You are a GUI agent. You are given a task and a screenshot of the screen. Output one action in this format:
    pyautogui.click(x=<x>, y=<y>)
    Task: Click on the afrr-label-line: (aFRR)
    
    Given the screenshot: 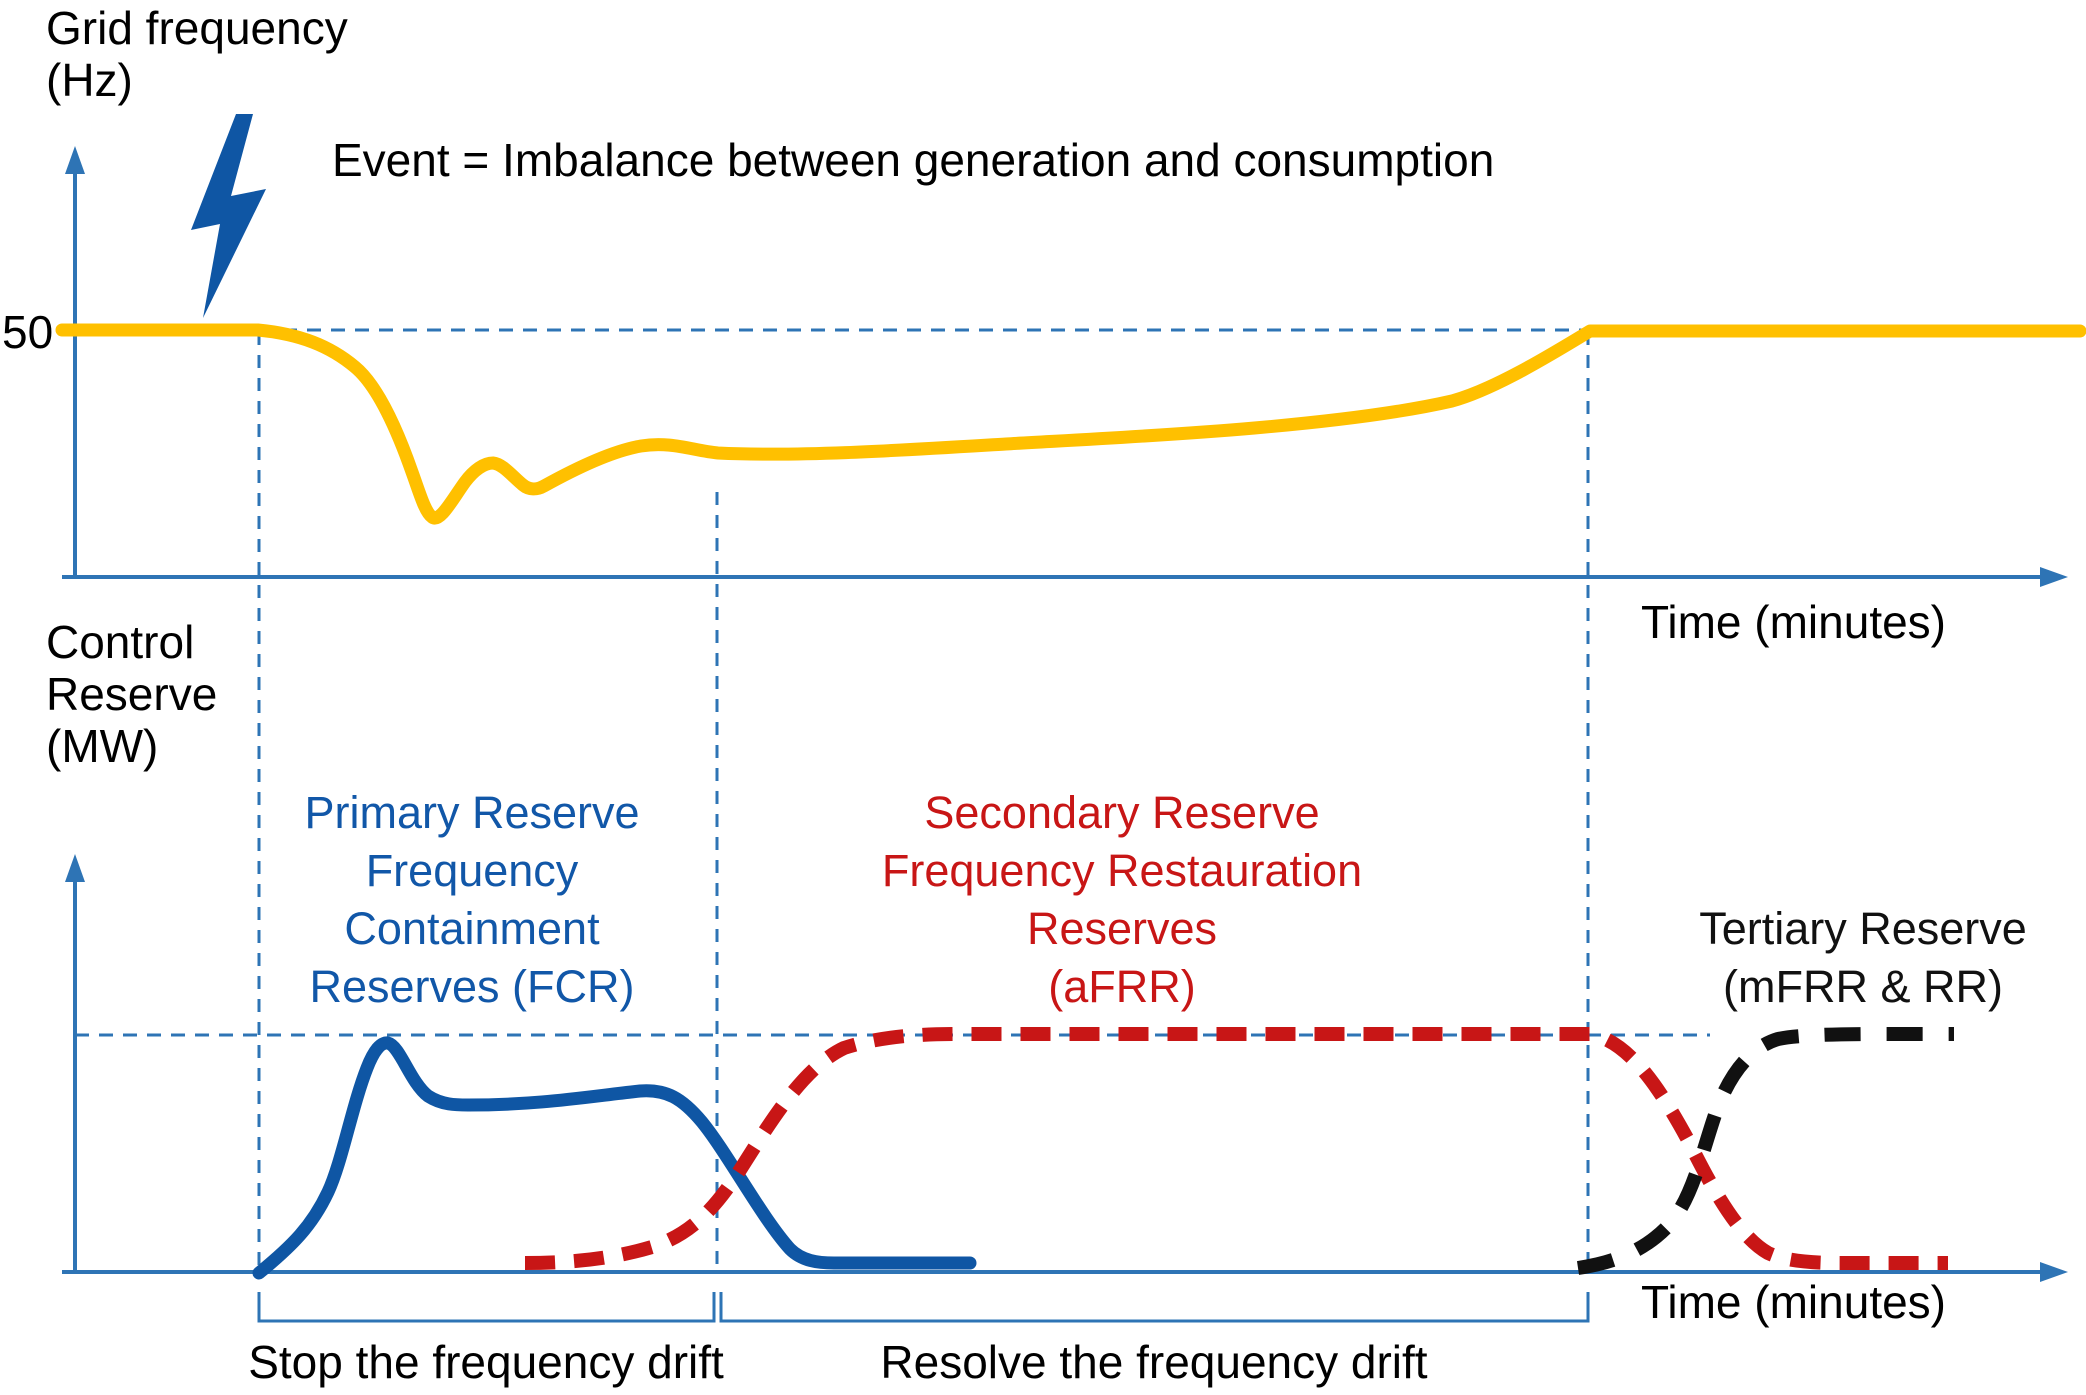 What is the action you would take?
    pyautogui.click(x=1122, y=986)
    